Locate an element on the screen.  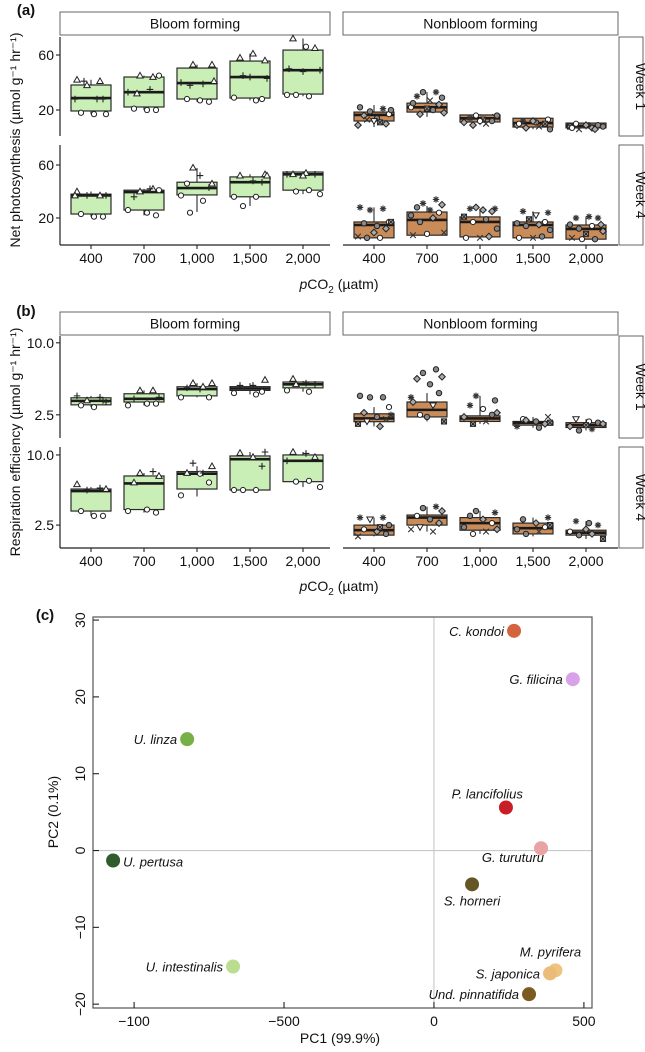
y-tick-label: 10 is located at coordinates (80, 774).